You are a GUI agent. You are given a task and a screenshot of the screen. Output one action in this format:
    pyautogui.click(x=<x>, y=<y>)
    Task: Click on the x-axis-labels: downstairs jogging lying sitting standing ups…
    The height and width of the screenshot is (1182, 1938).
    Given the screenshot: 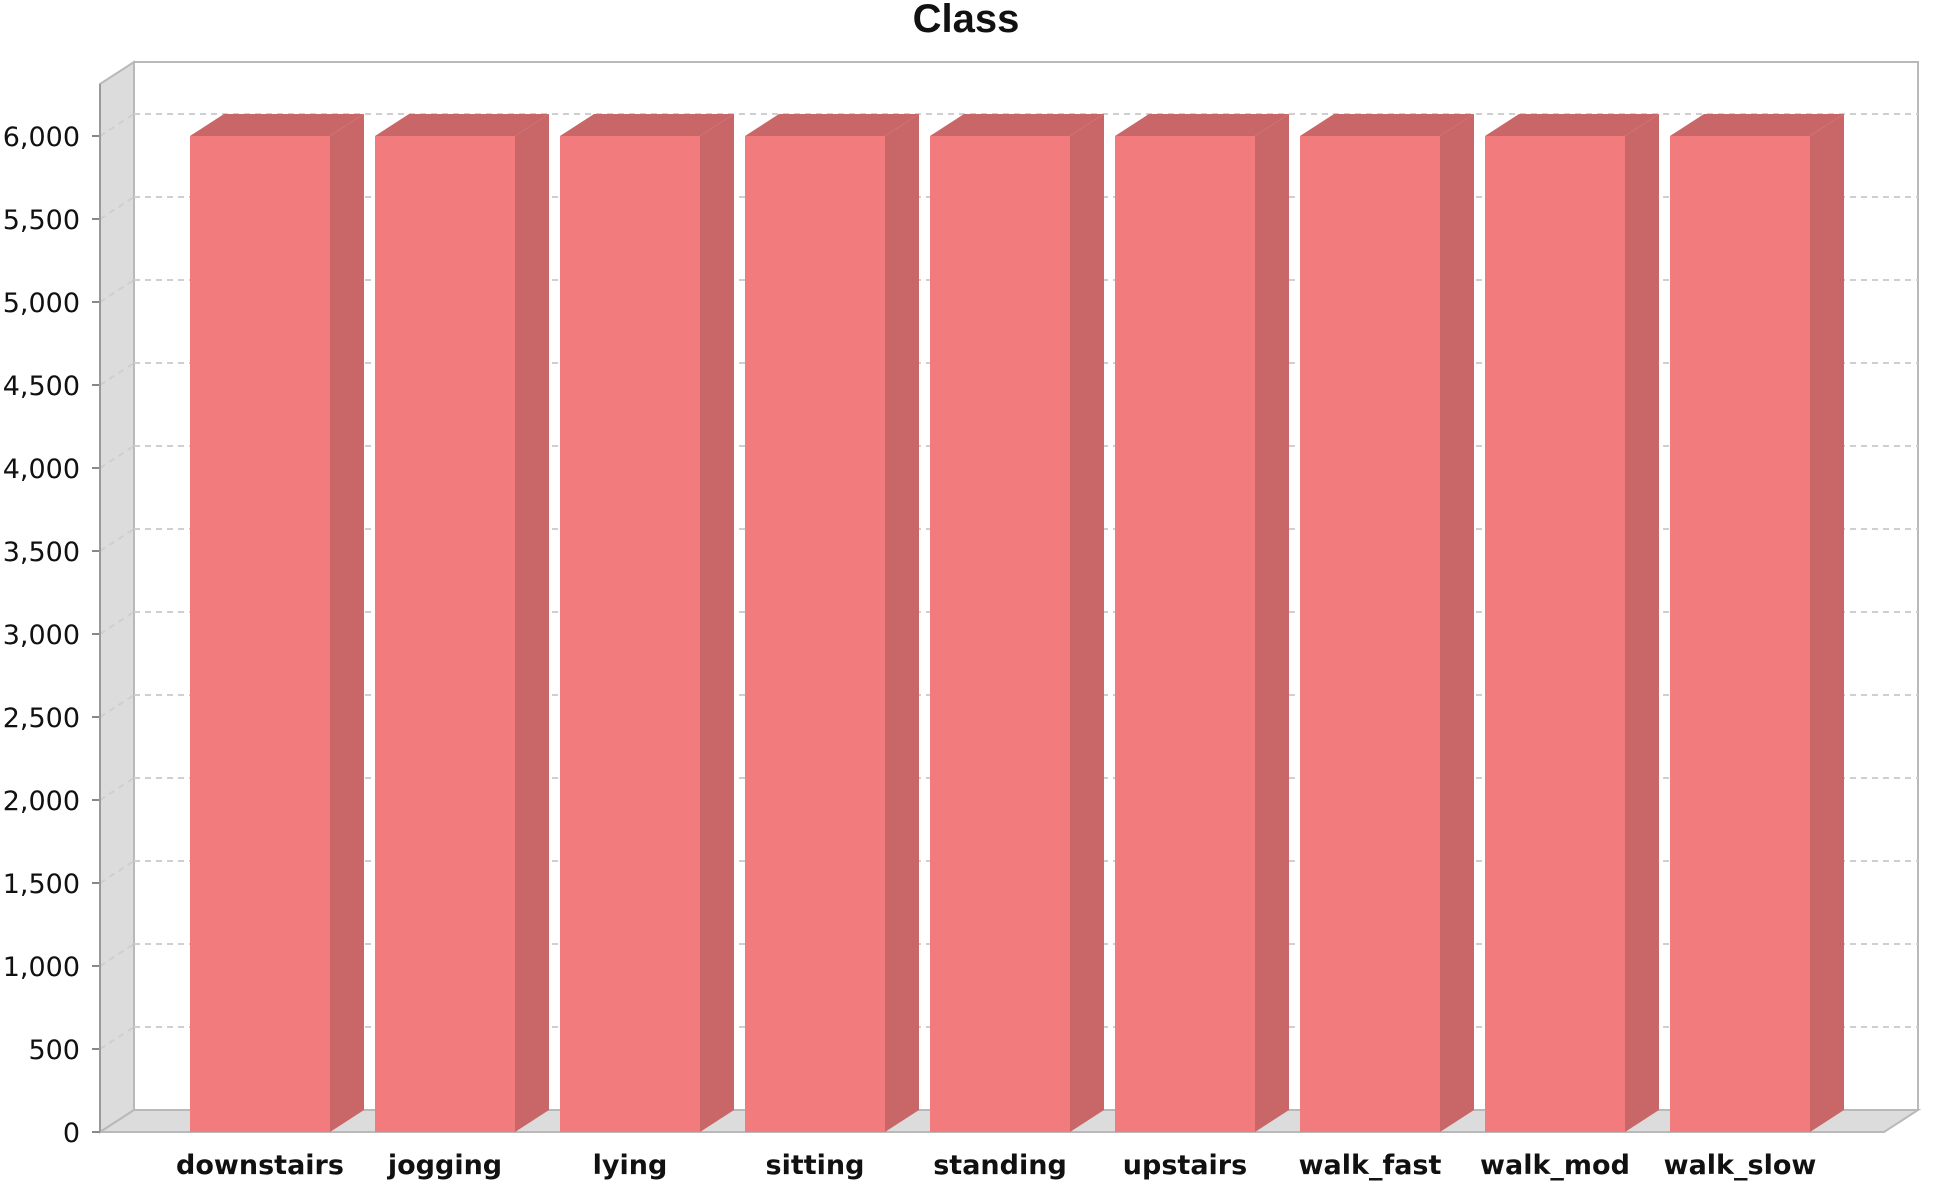 What is the action you would take?
    pyautogui.click(x=996, y=1165)
    